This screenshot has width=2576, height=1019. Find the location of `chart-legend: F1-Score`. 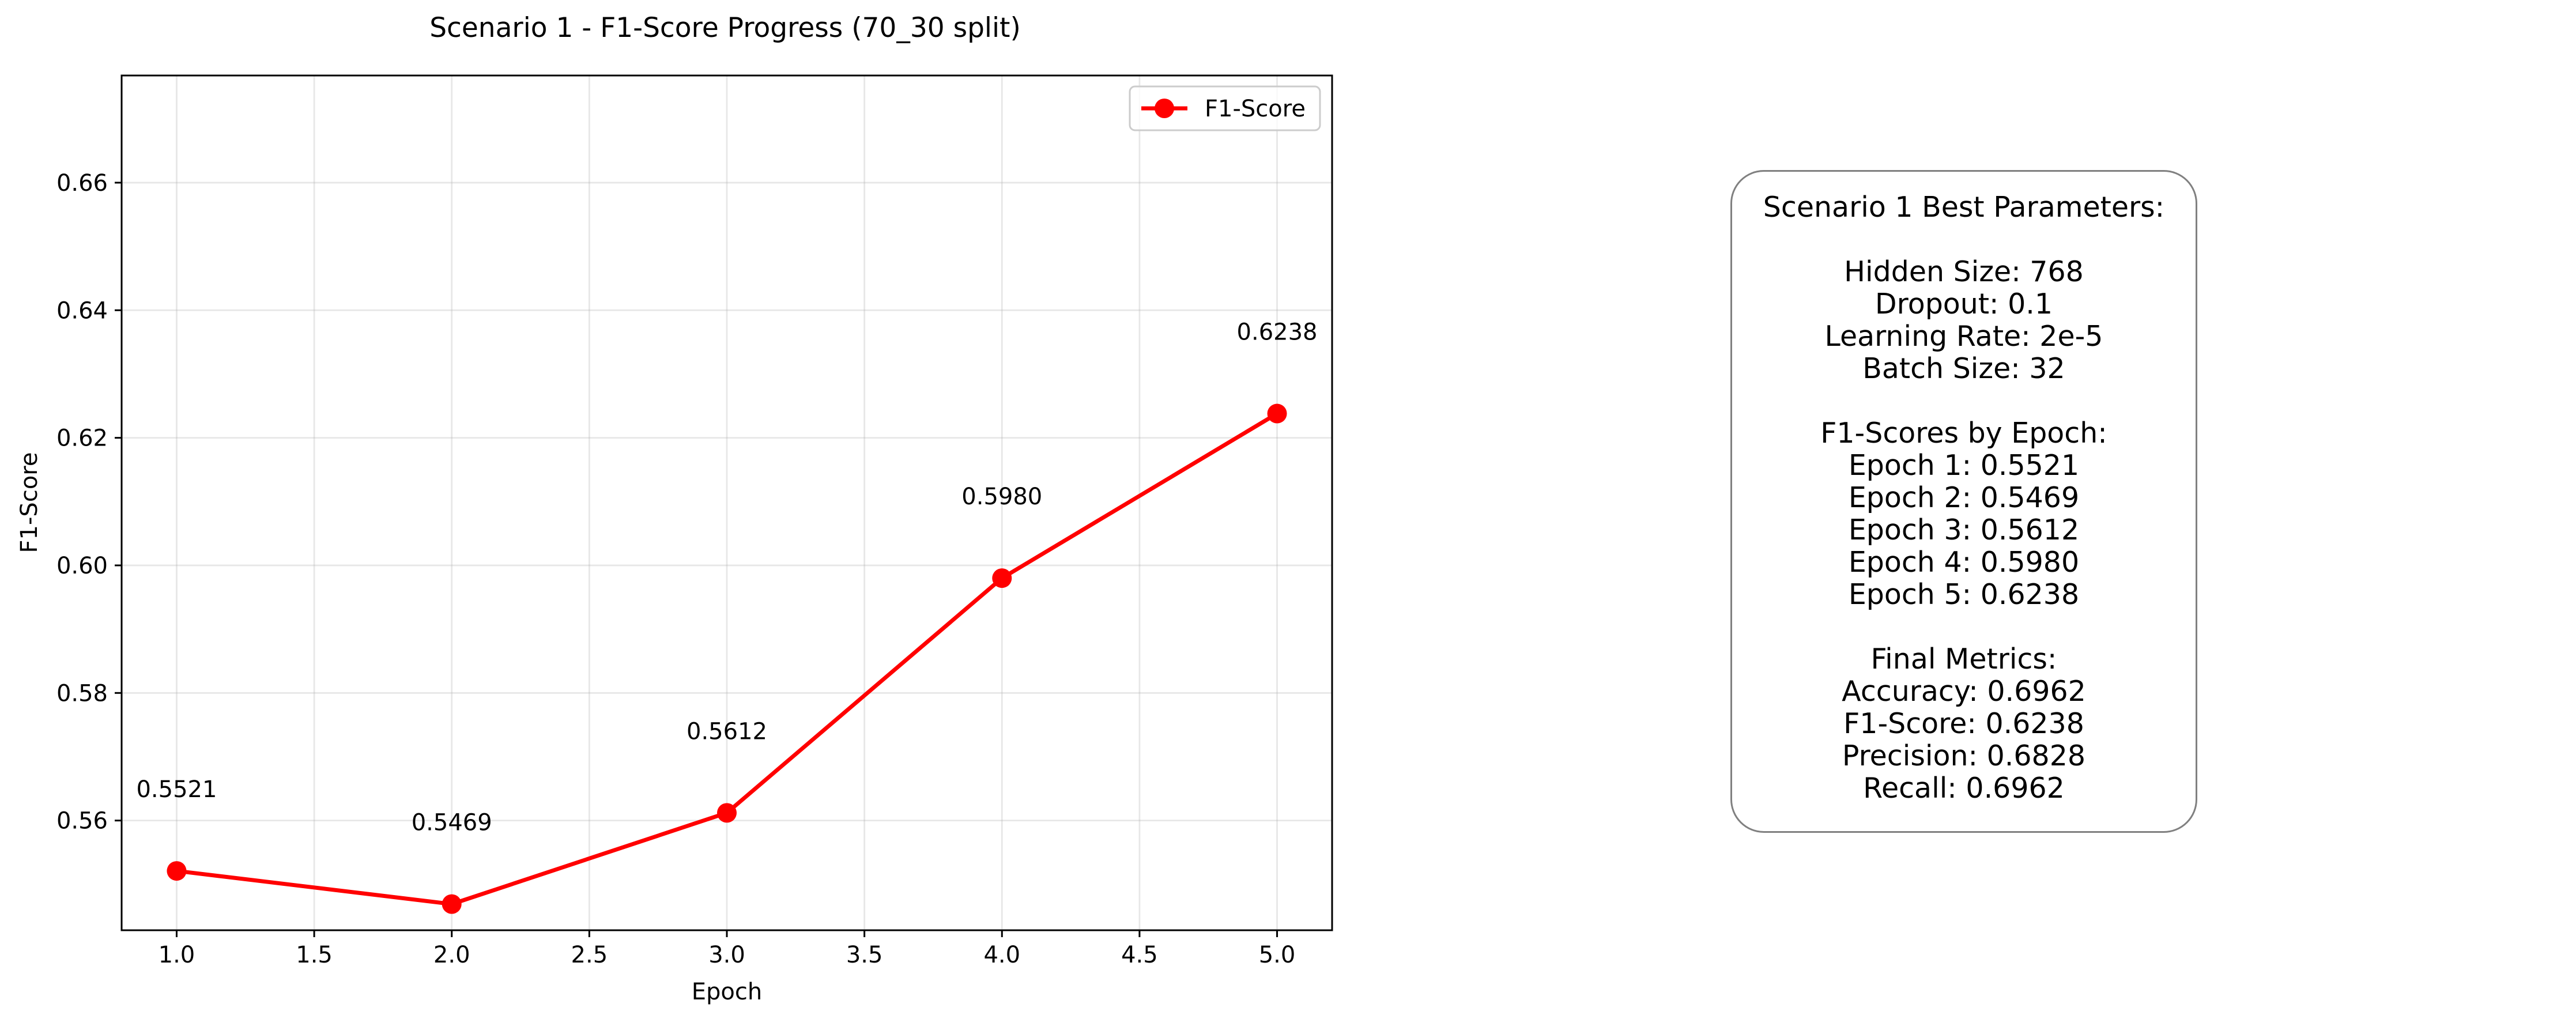

chart-legend: F1-Score is located at coordinates (1225, 108).